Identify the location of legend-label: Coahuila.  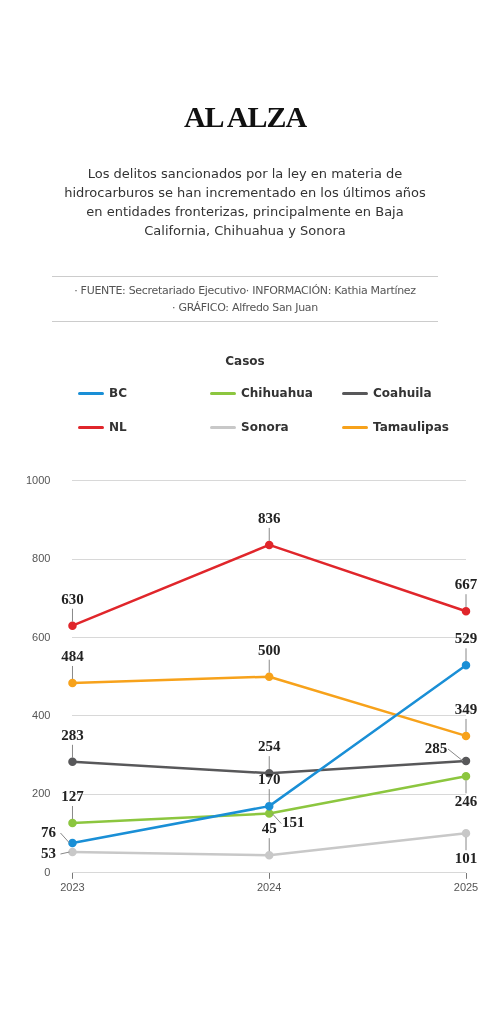
(402, 393).